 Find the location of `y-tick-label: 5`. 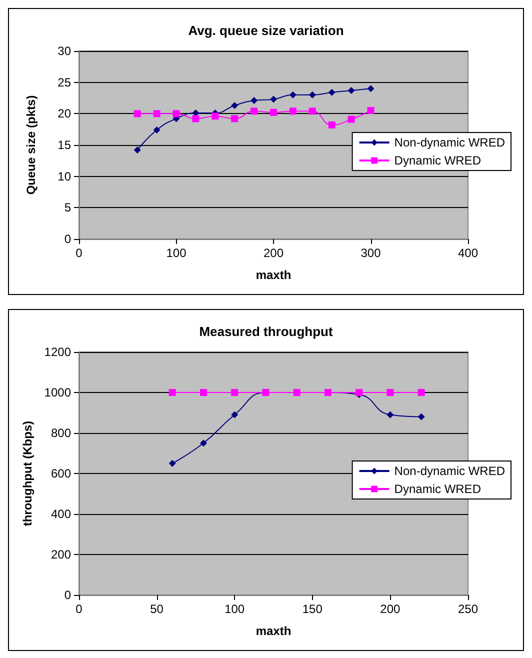

y-tick-label: 5 is located at coordinates (68, 207).